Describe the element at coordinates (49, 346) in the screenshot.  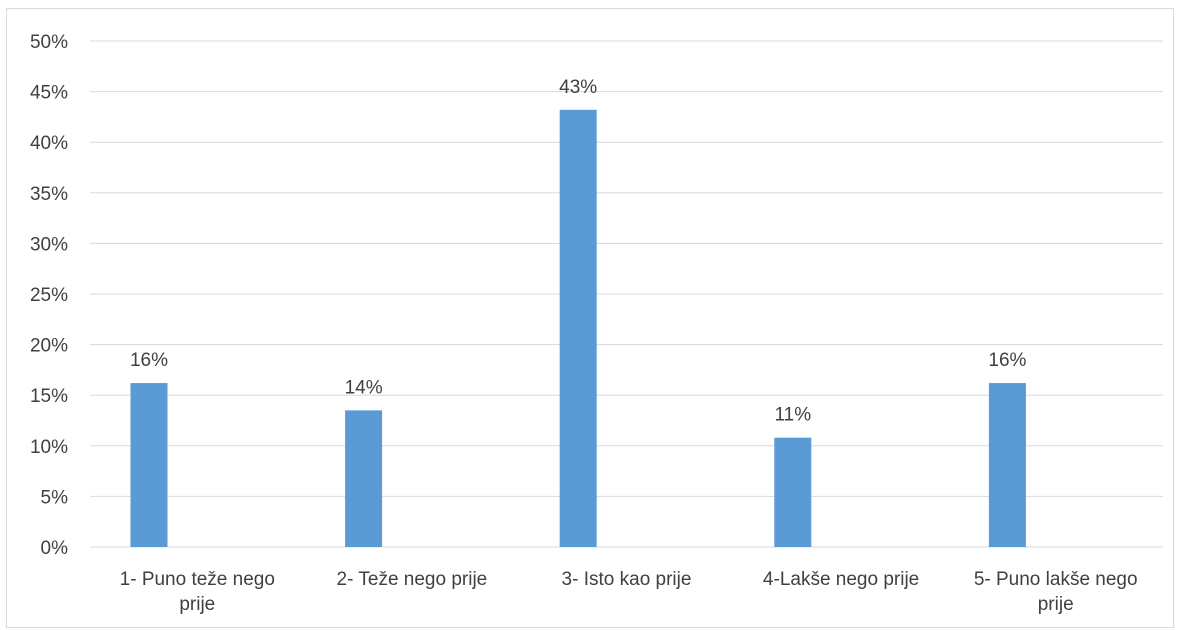
I see `y-tick-label: 20%` at that location.